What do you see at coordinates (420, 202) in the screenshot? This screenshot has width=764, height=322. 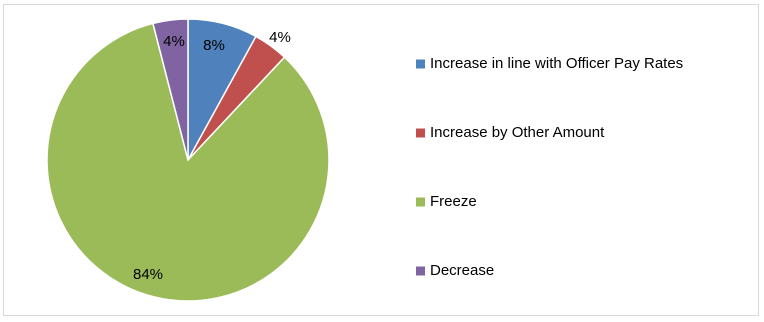 I see `legend-swatch-freeze` at bounding box center [420, 202].